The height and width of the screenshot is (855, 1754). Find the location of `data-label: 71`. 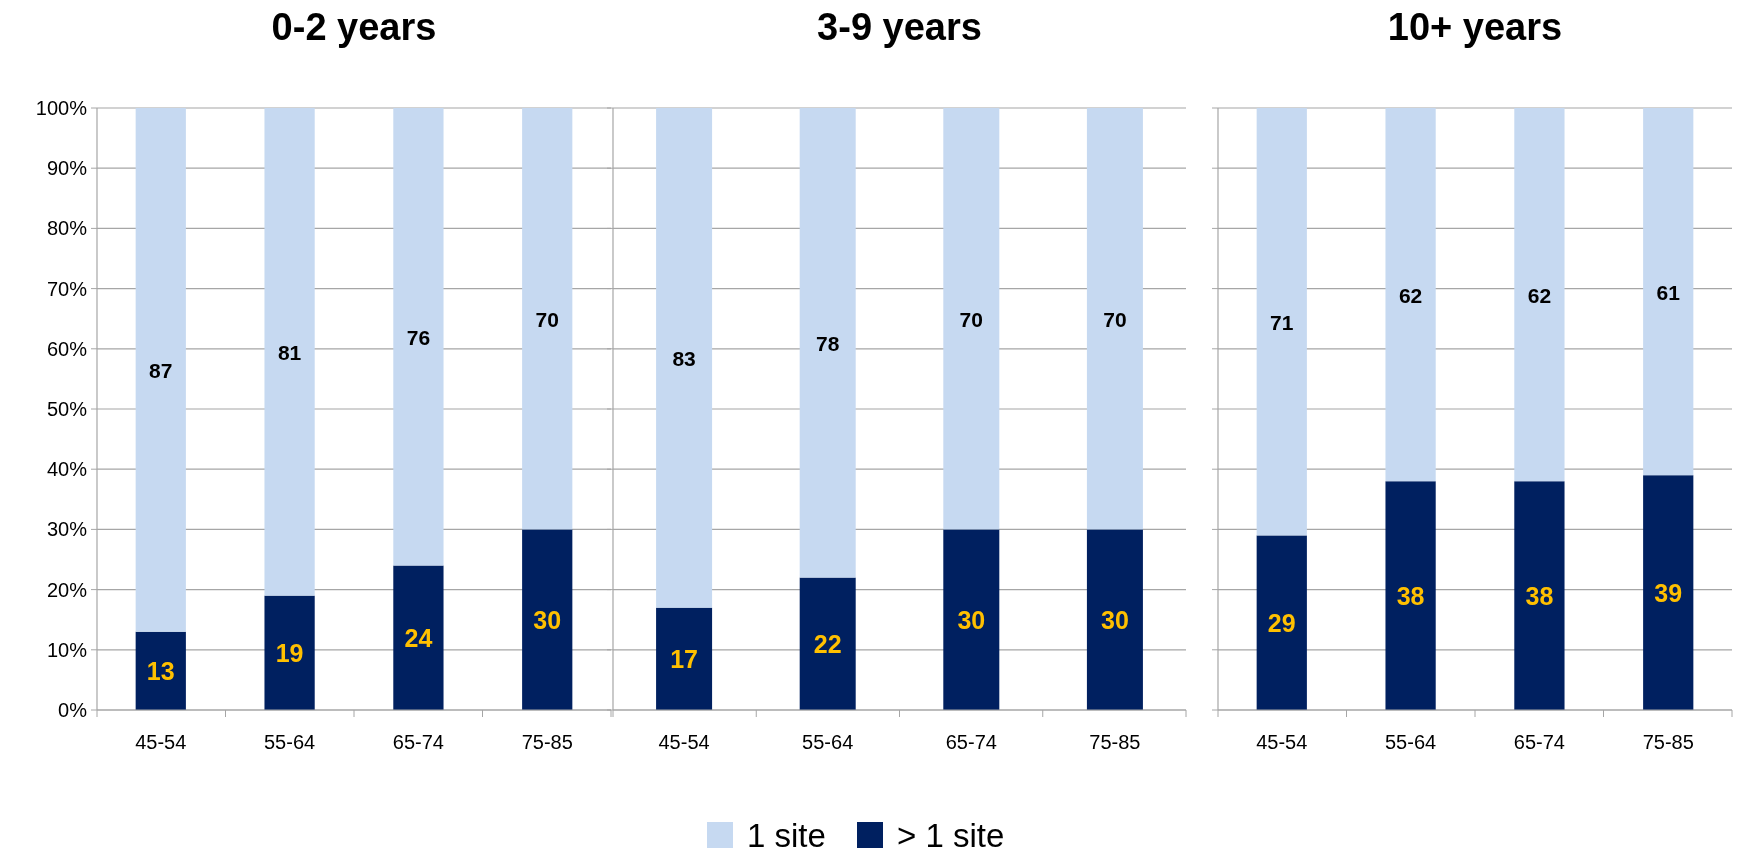

data-label: 71 is located at coordinates (1282, 322).